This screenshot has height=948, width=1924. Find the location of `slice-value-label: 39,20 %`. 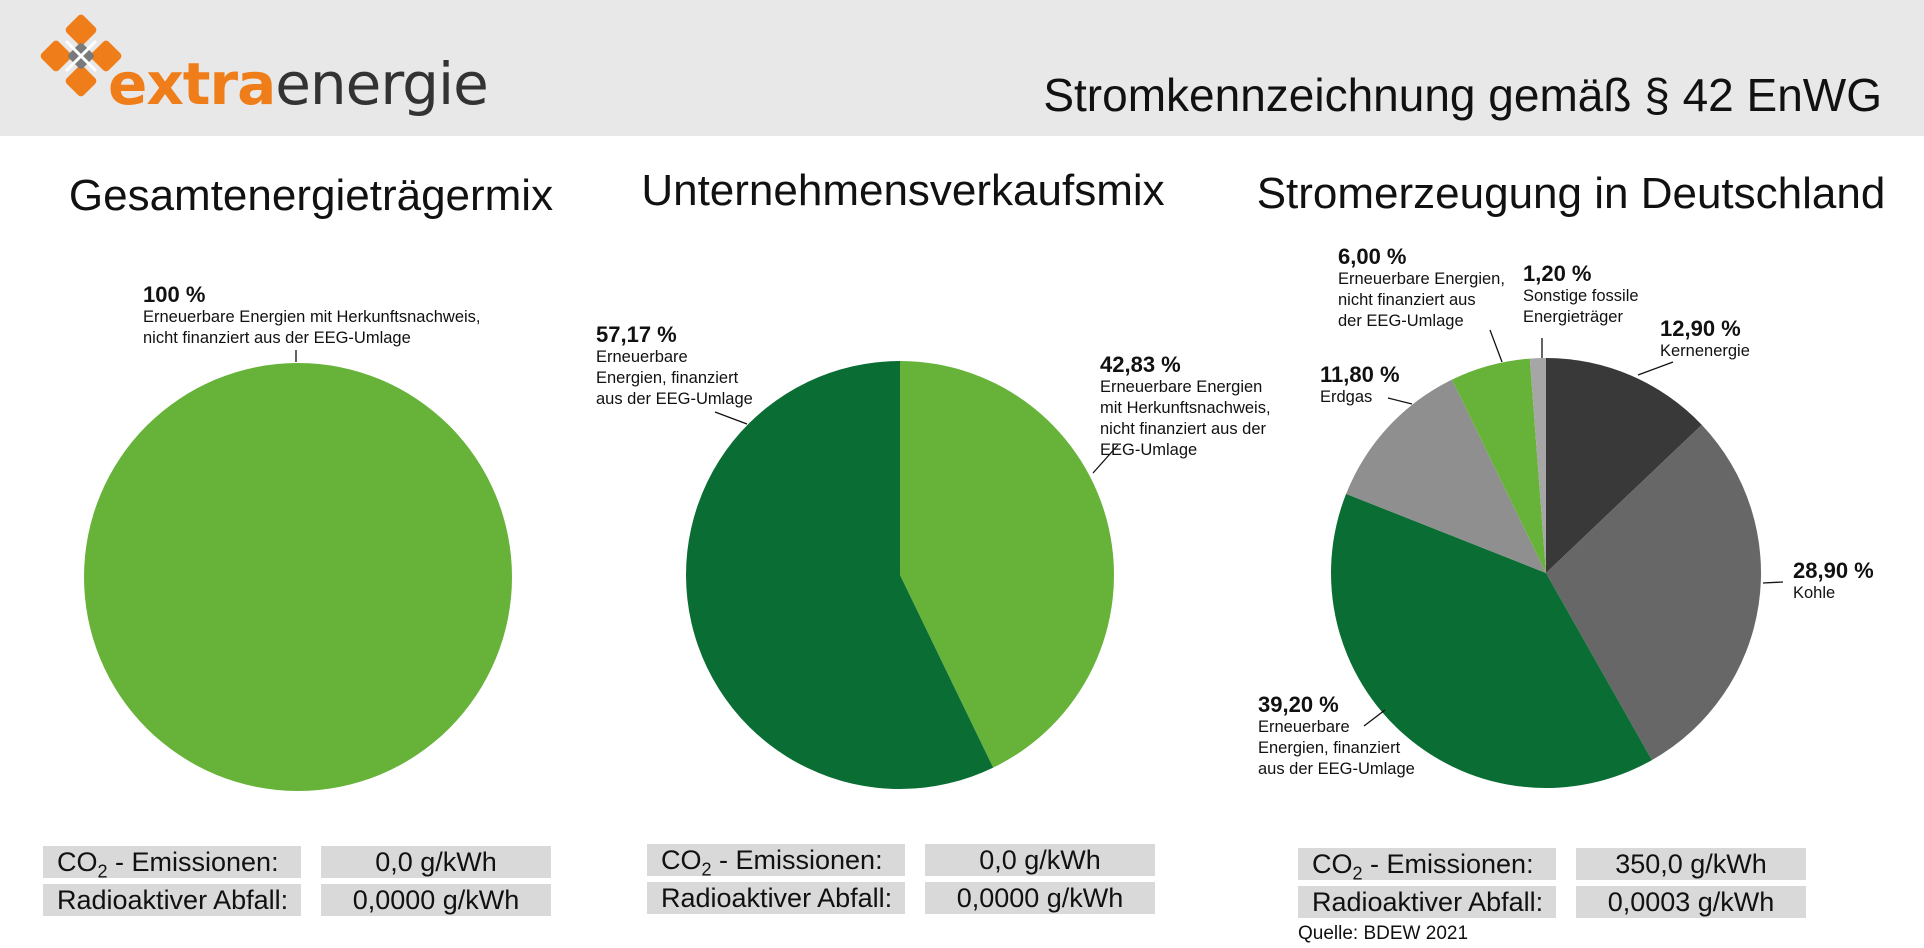

slice-value-label: 39,20 % is located at coordinates (1298, 704).